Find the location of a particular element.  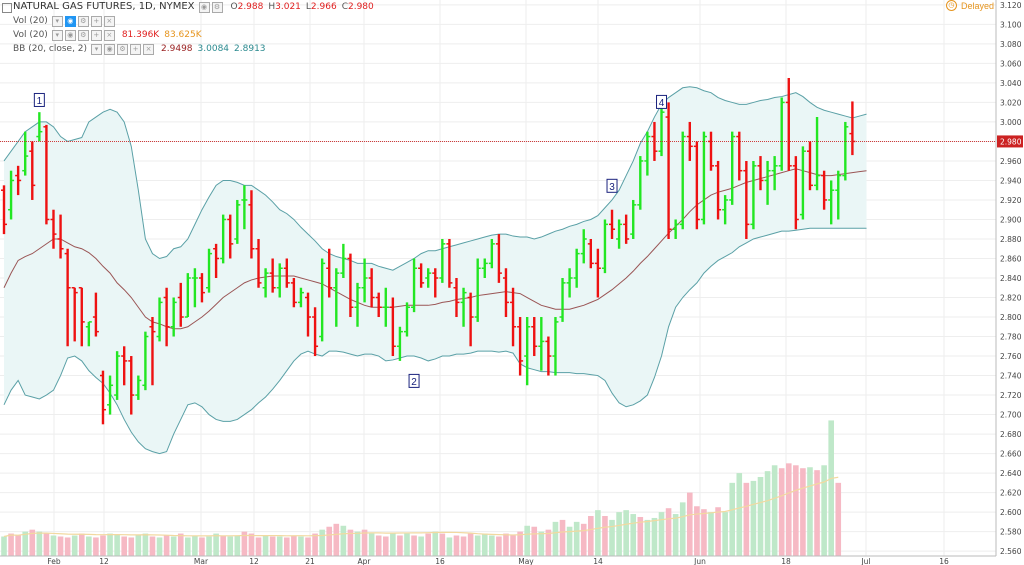

symbol-title: NATURAL GAS FUTURES, 1D, NYMEX is located at coordinates (104, 6).